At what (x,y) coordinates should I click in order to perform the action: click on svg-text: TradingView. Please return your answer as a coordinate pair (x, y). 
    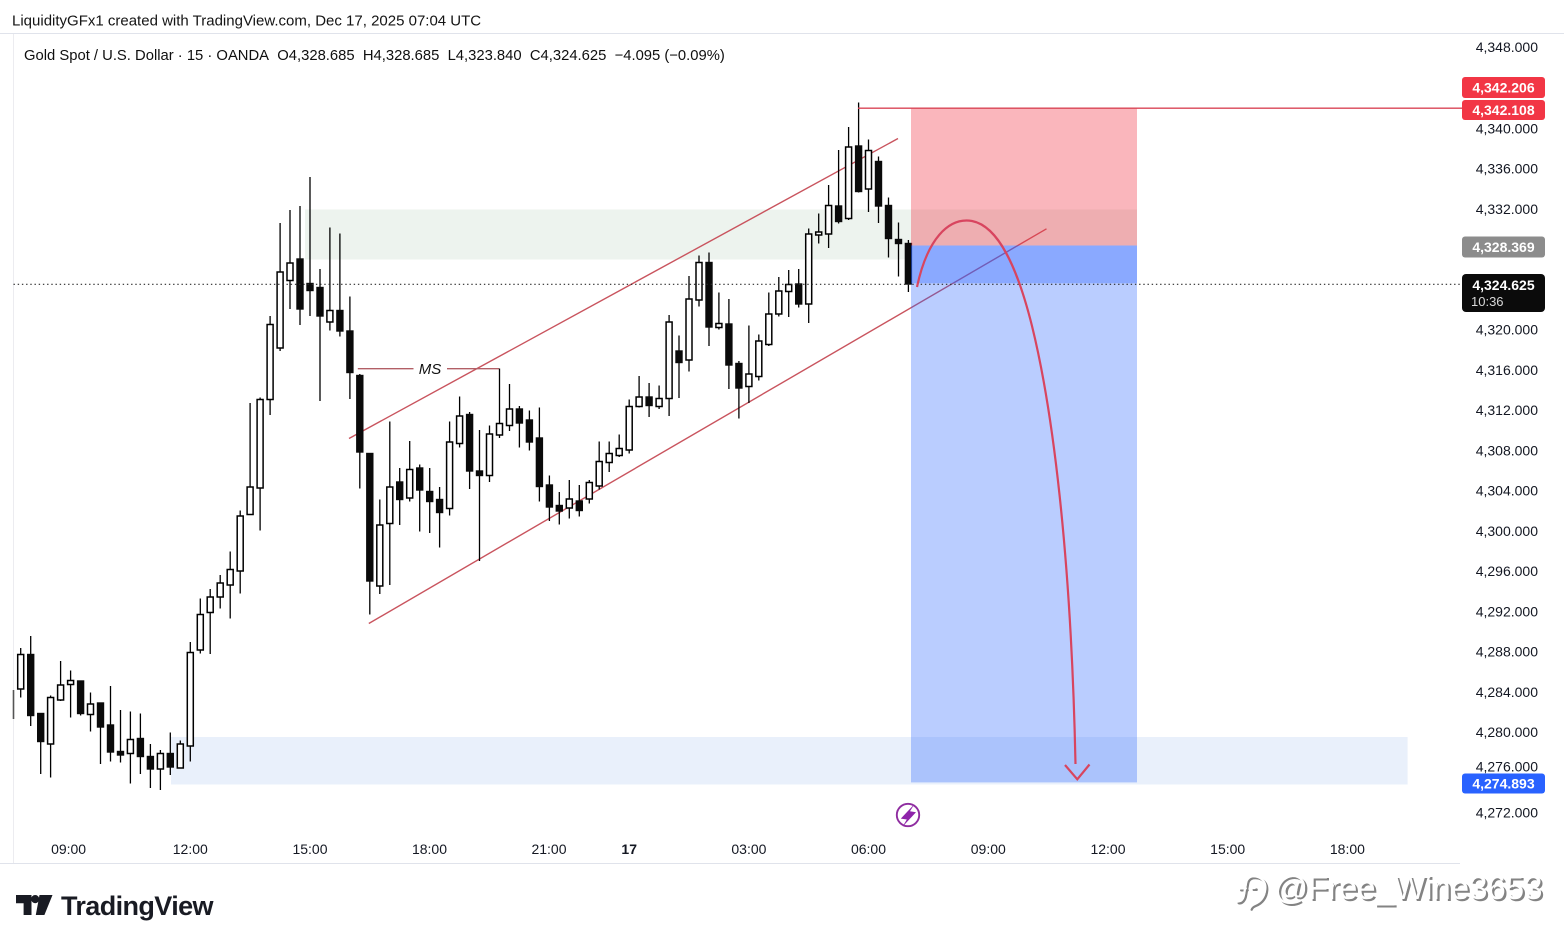
    Looking at the image, I should click on (138, 906).